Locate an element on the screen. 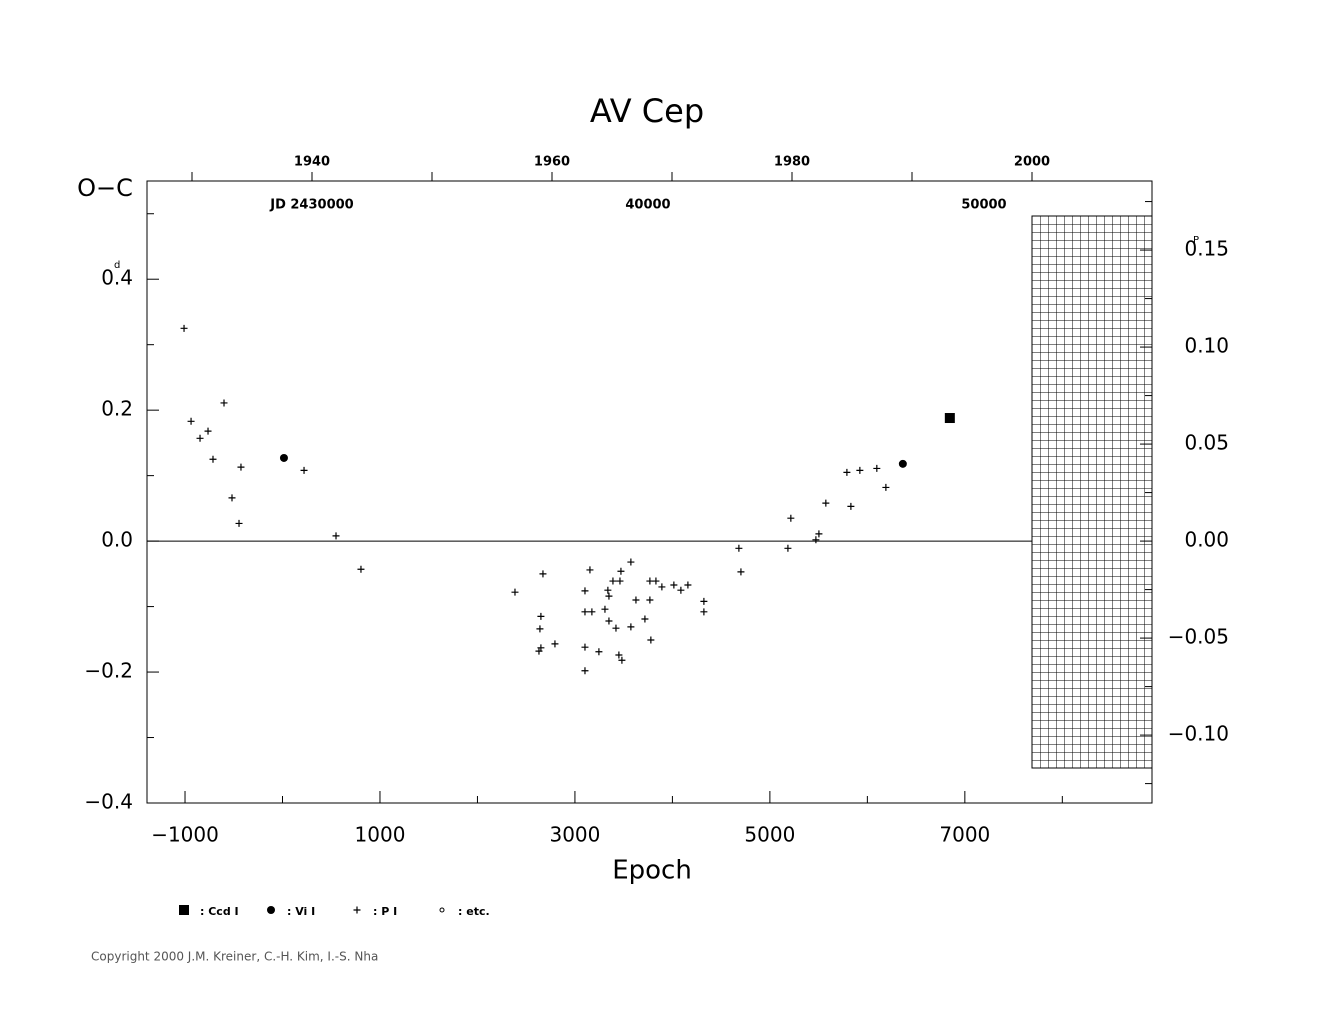 This screenshot has width=1325, height=1020. x-tick-label: 3000 is located at coordinates (574, 835).